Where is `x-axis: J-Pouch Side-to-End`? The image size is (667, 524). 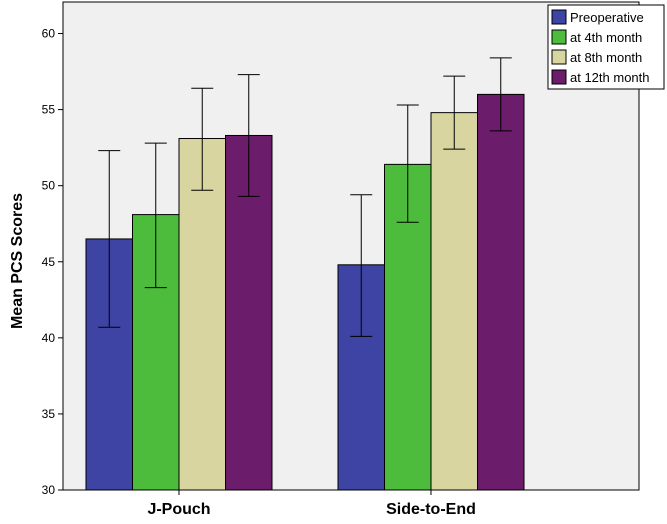 x-axis: J-Pouch Side-to-End is located at coordinates (311, 504).